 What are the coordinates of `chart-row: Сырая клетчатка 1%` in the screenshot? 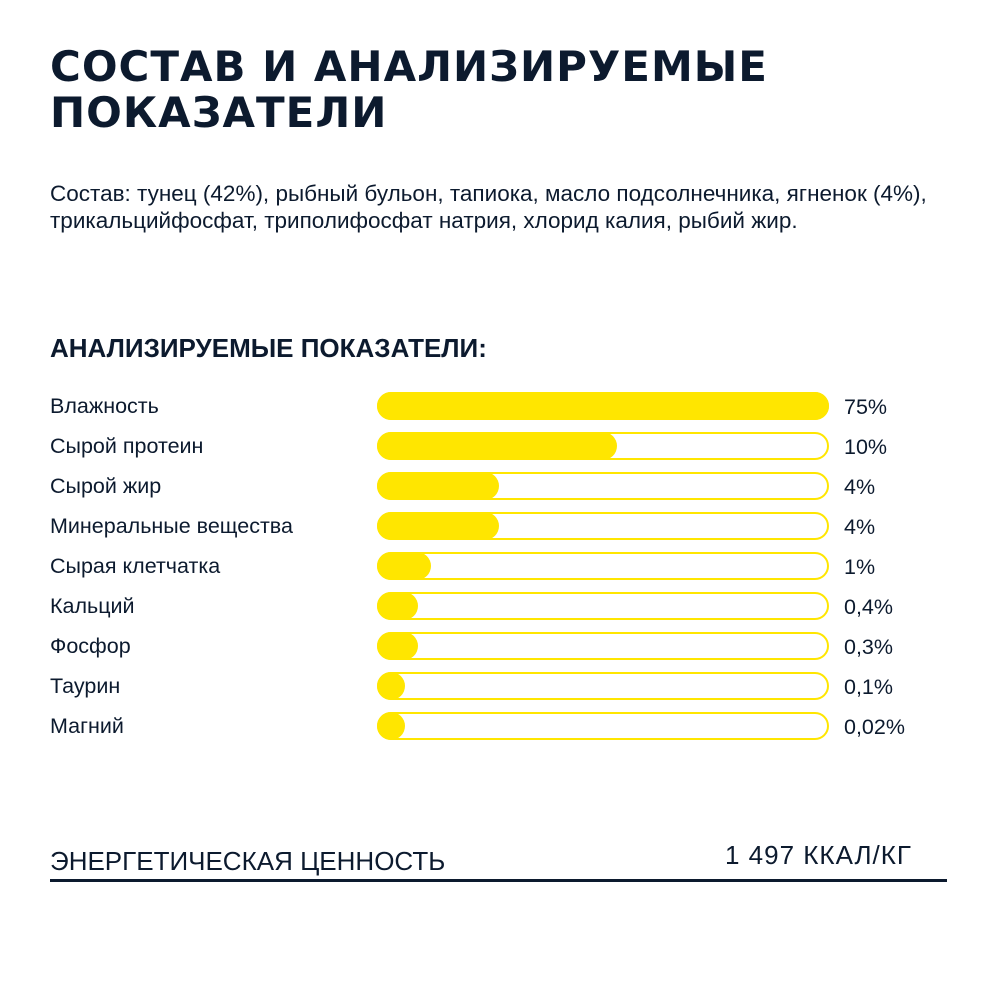 It's located at (500, 566).